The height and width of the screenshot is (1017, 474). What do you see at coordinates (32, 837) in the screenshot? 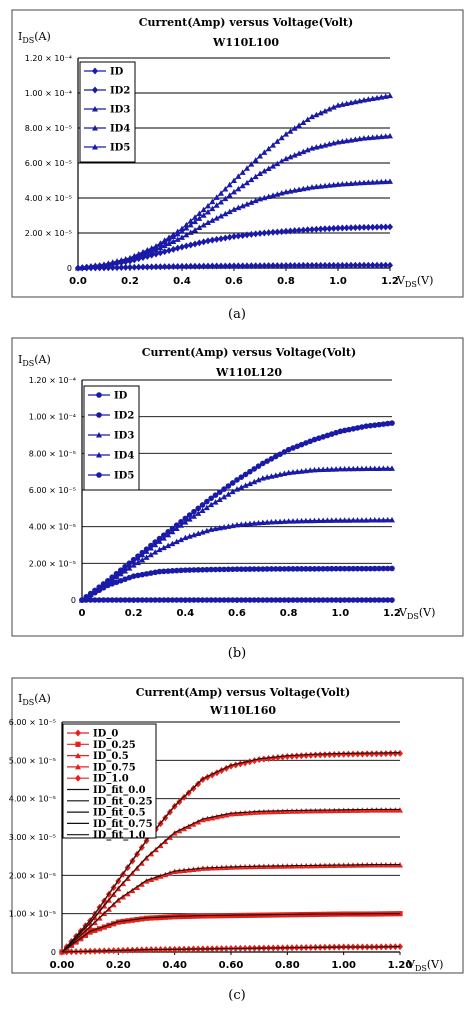
I see `y-tick-label: 3.00 × 10⁻⁵` at bounding box center [32, 837].